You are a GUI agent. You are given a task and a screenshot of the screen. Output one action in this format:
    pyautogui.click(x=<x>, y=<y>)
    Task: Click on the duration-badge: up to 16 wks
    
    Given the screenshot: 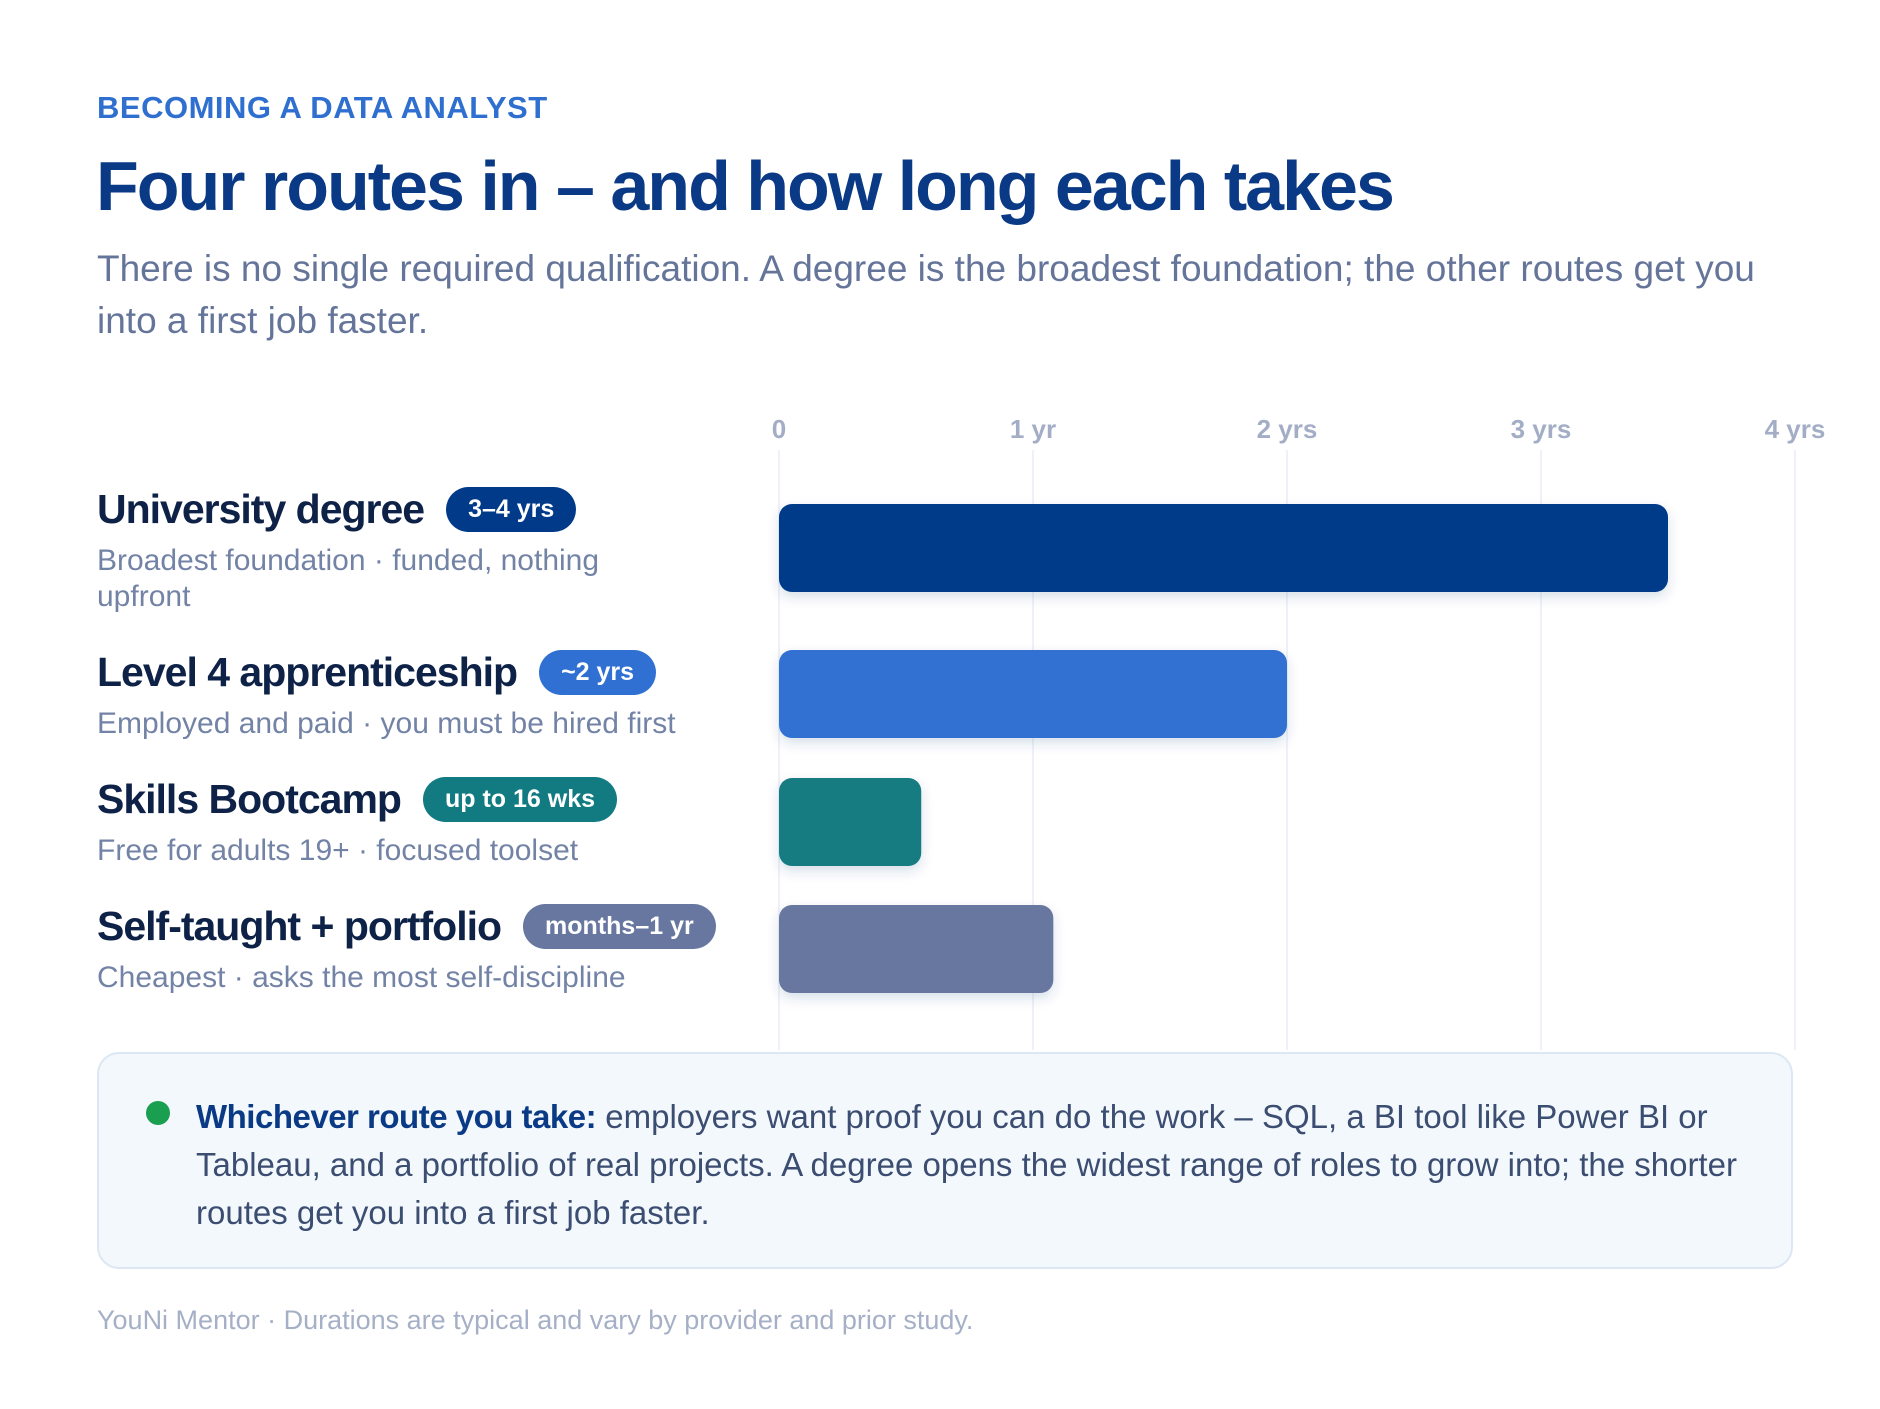 What is the action you would take?
    pyautogui.click(x=520, y=799)
    